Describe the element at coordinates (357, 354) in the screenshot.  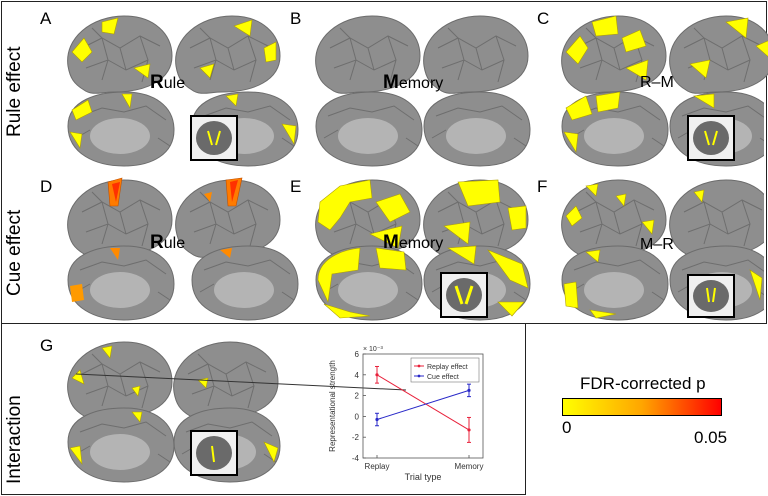
I see `y-tick-label: 6` at that location.